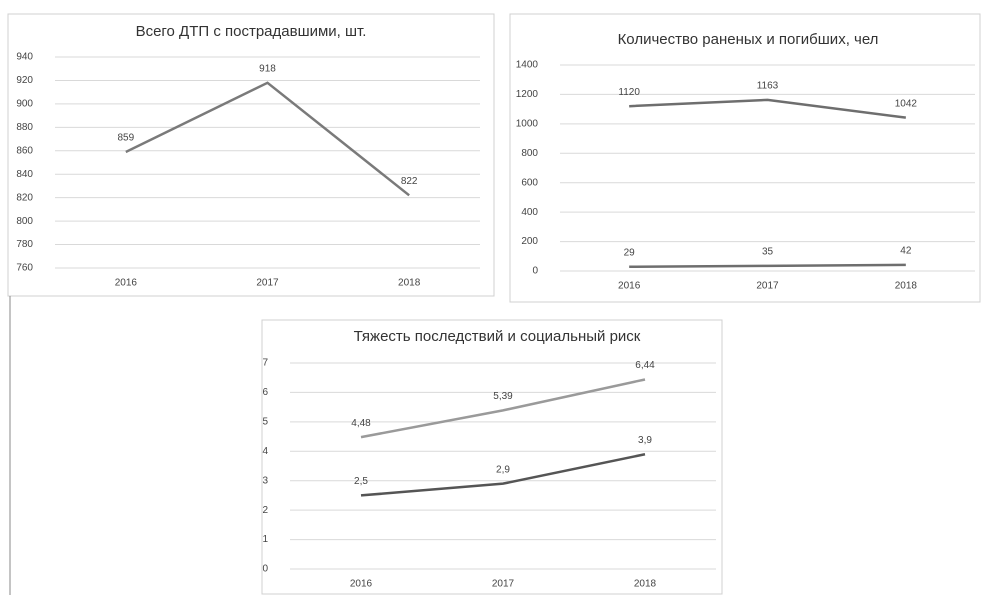 This screenshot has width=982, height=595. What do you see at coordinates (24, 268) in the screenshot?
I see `y-tick-label: 760` at bounding box center [24, 268].